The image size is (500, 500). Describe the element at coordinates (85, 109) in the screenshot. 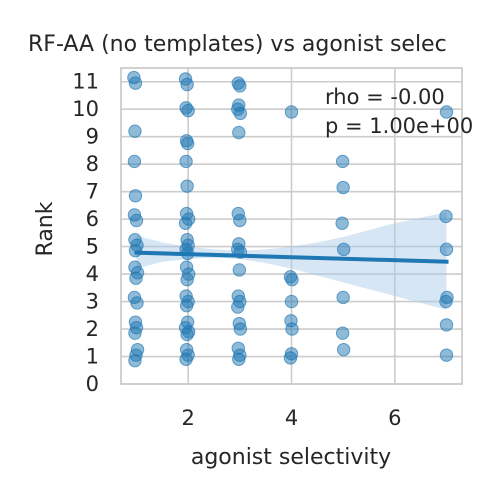

I see `y-tick-label: 10` at that location.